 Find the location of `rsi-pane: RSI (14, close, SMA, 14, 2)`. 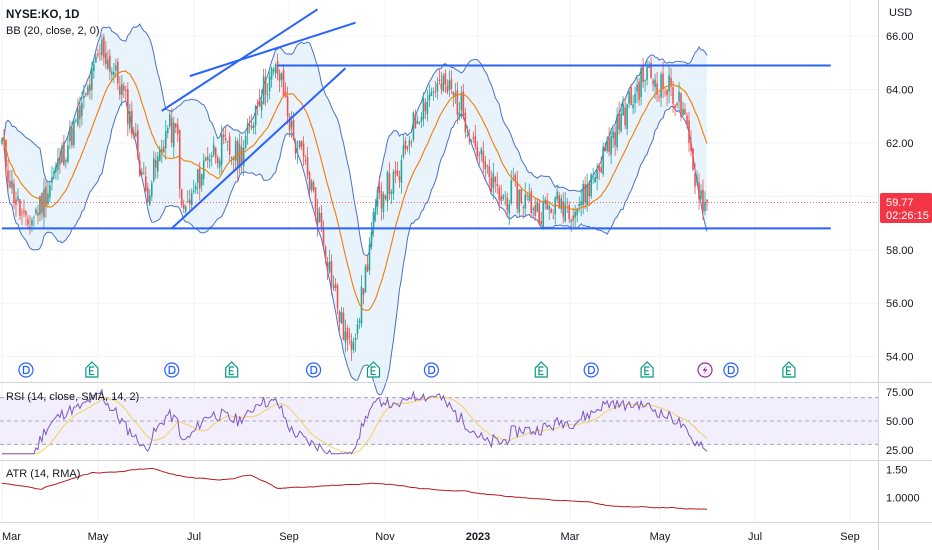

rsi-pane: RSI (14, close, SMA, 14, 2) is located at coordinates (439, 421).